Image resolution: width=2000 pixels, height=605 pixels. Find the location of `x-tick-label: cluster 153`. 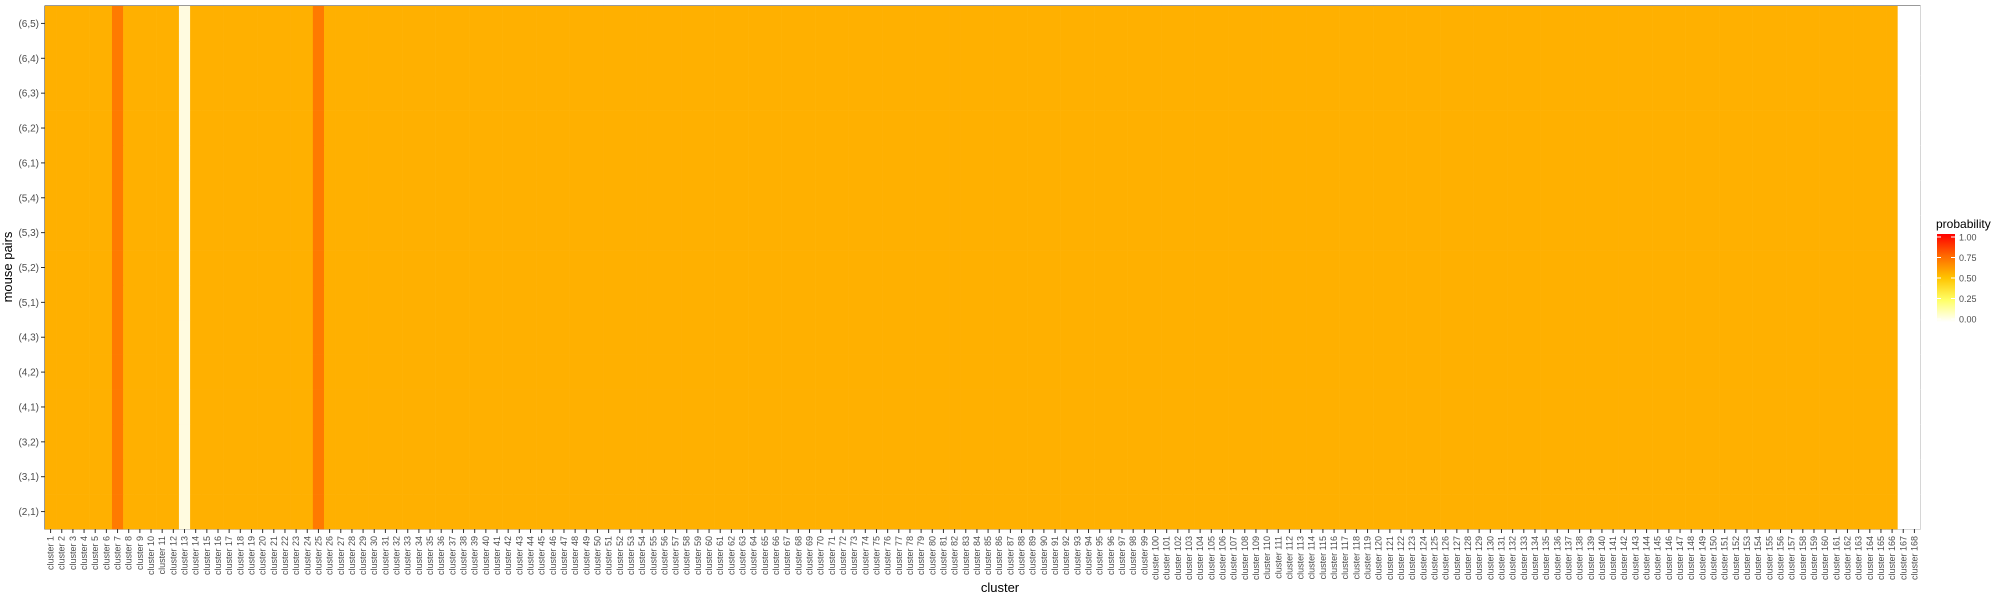

x-tick-label: cluster 153 is located at coordinates (1747, 558).